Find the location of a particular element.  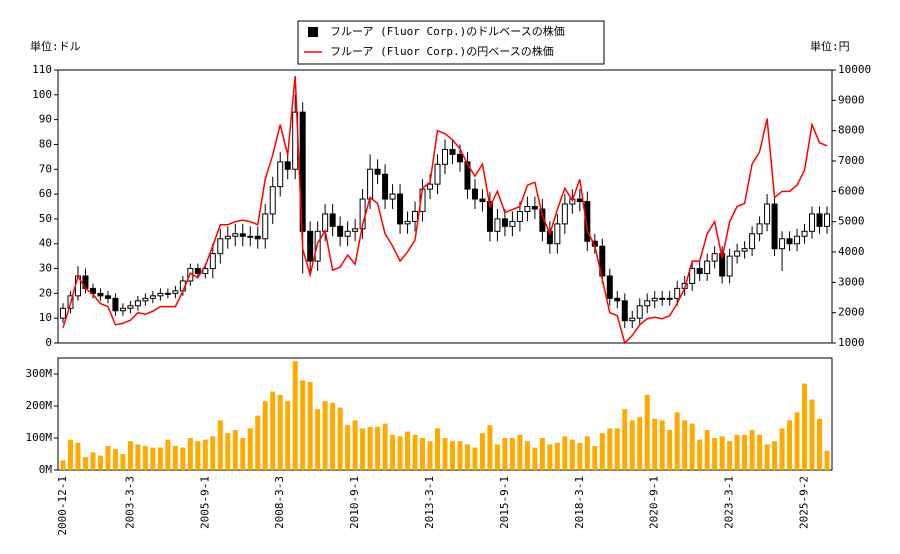

y2-tick-label: 9000 is located at coordinates (851, 99).